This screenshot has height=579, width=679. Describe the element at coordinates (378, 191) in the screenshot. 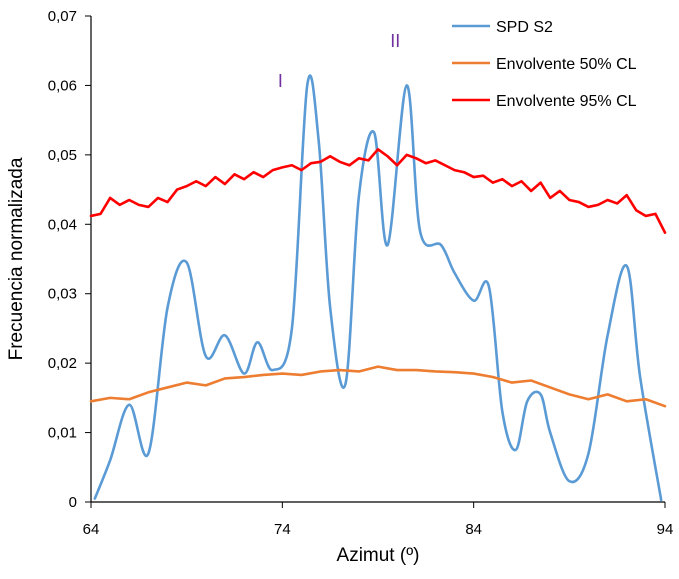

I see `series-line-envolvente-95-cl` at that location.